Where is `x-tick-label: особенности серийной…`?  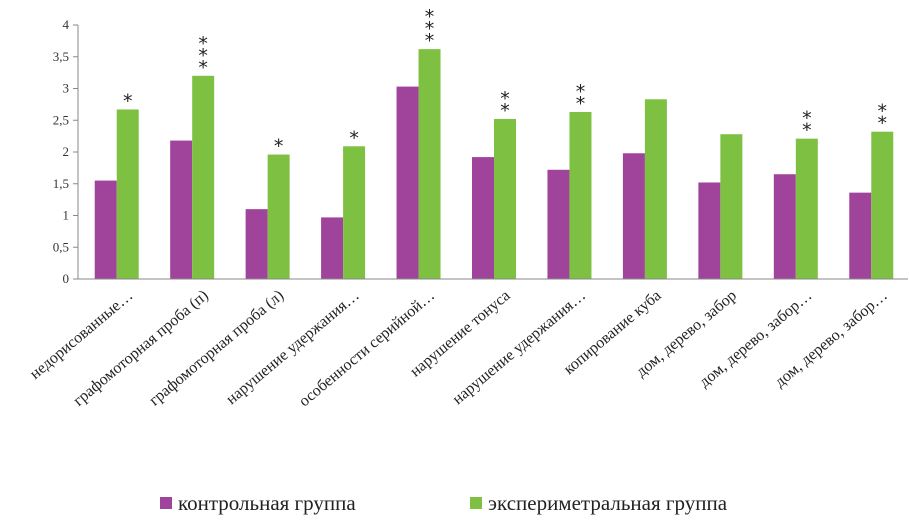 x-tick-label: особенности серийной… is located at coordinates (367, 348).